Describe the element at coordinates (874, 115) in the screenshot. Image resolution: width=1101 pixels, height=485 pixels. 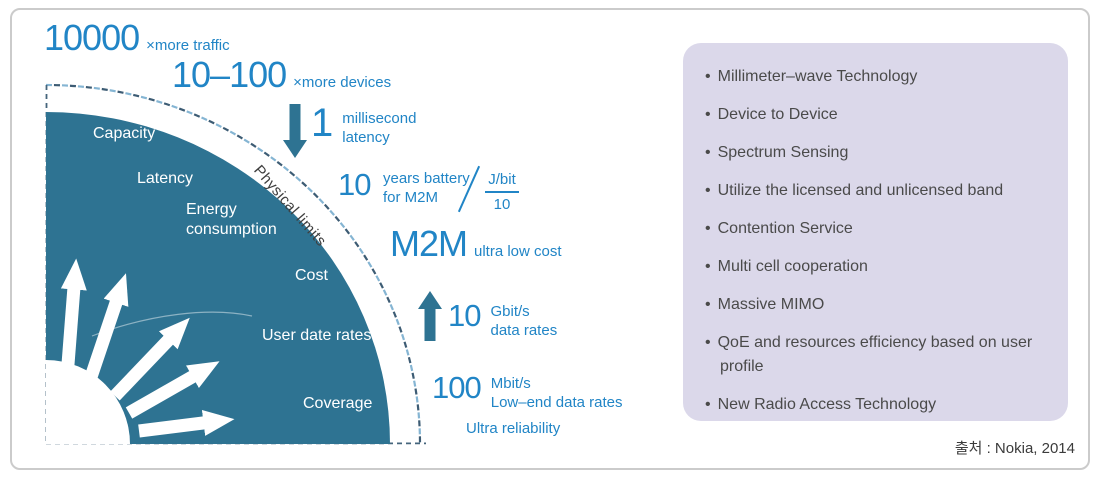
I see `tech-list-item: Device to Device` at that location.